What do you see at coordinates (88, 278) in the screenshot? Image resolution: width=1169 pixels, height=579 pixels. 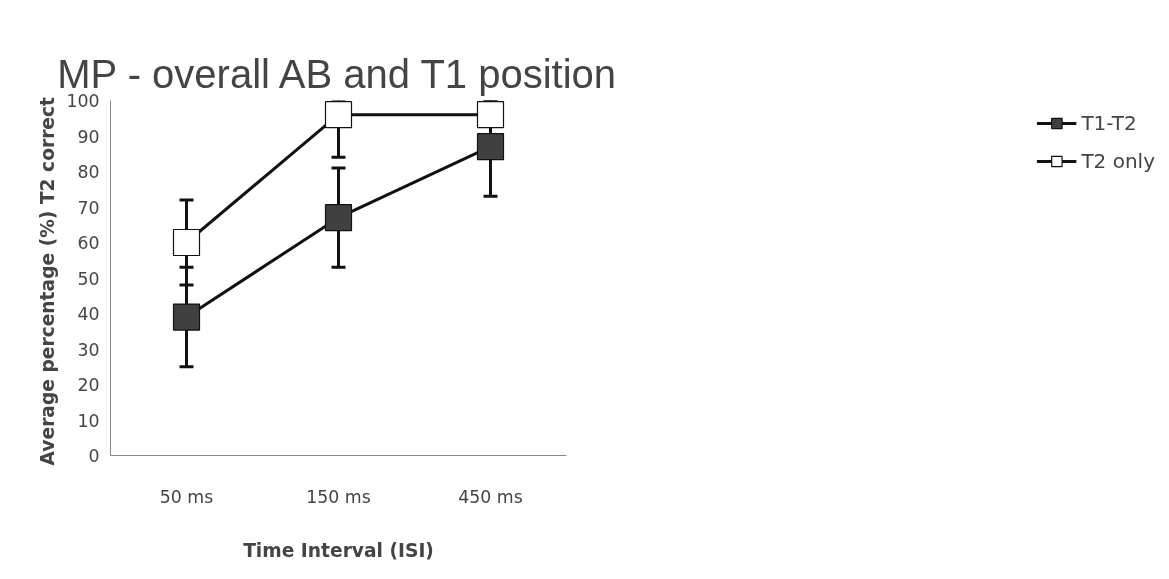 I see `y-tick-label: 50` at bounding box center [88, 278].